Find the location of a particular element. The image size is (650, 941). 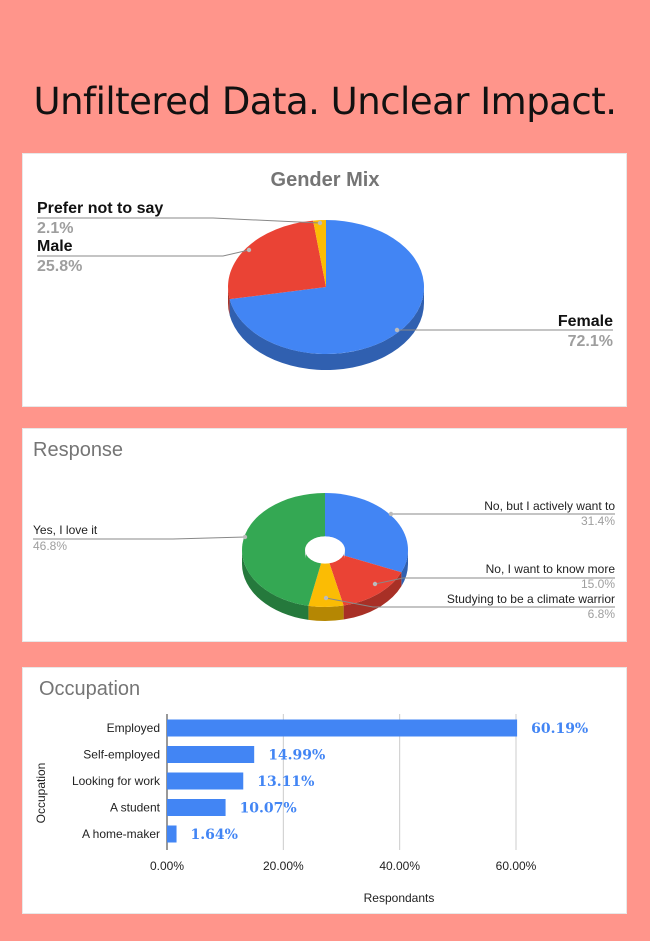

response-pct-no-but-i-actively-want-to: 31.4% is located at coordinates (598, 521).